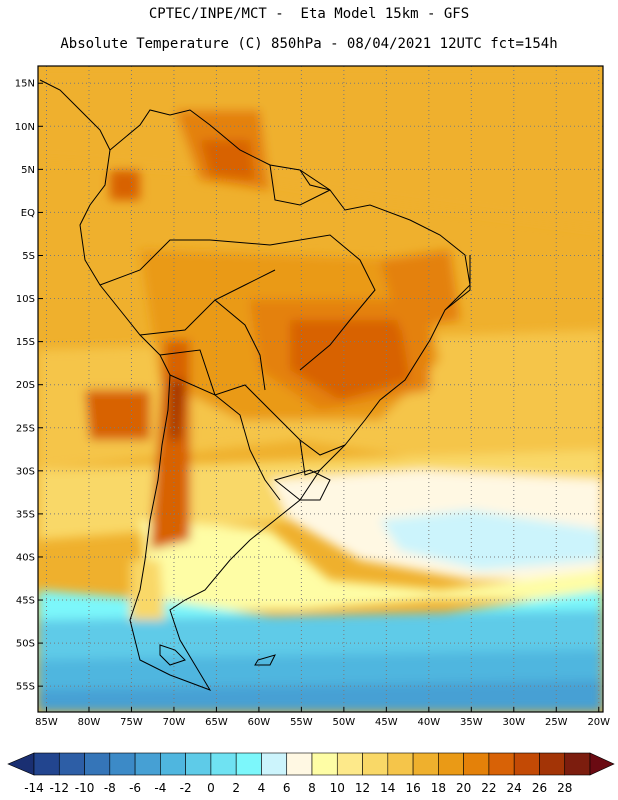 The width and height of the screenshot is (618, 800). What do you see at coordinates (598, 722) in the screenshot?
I see `lon-label: 20W` at bounding box center [598, 722].